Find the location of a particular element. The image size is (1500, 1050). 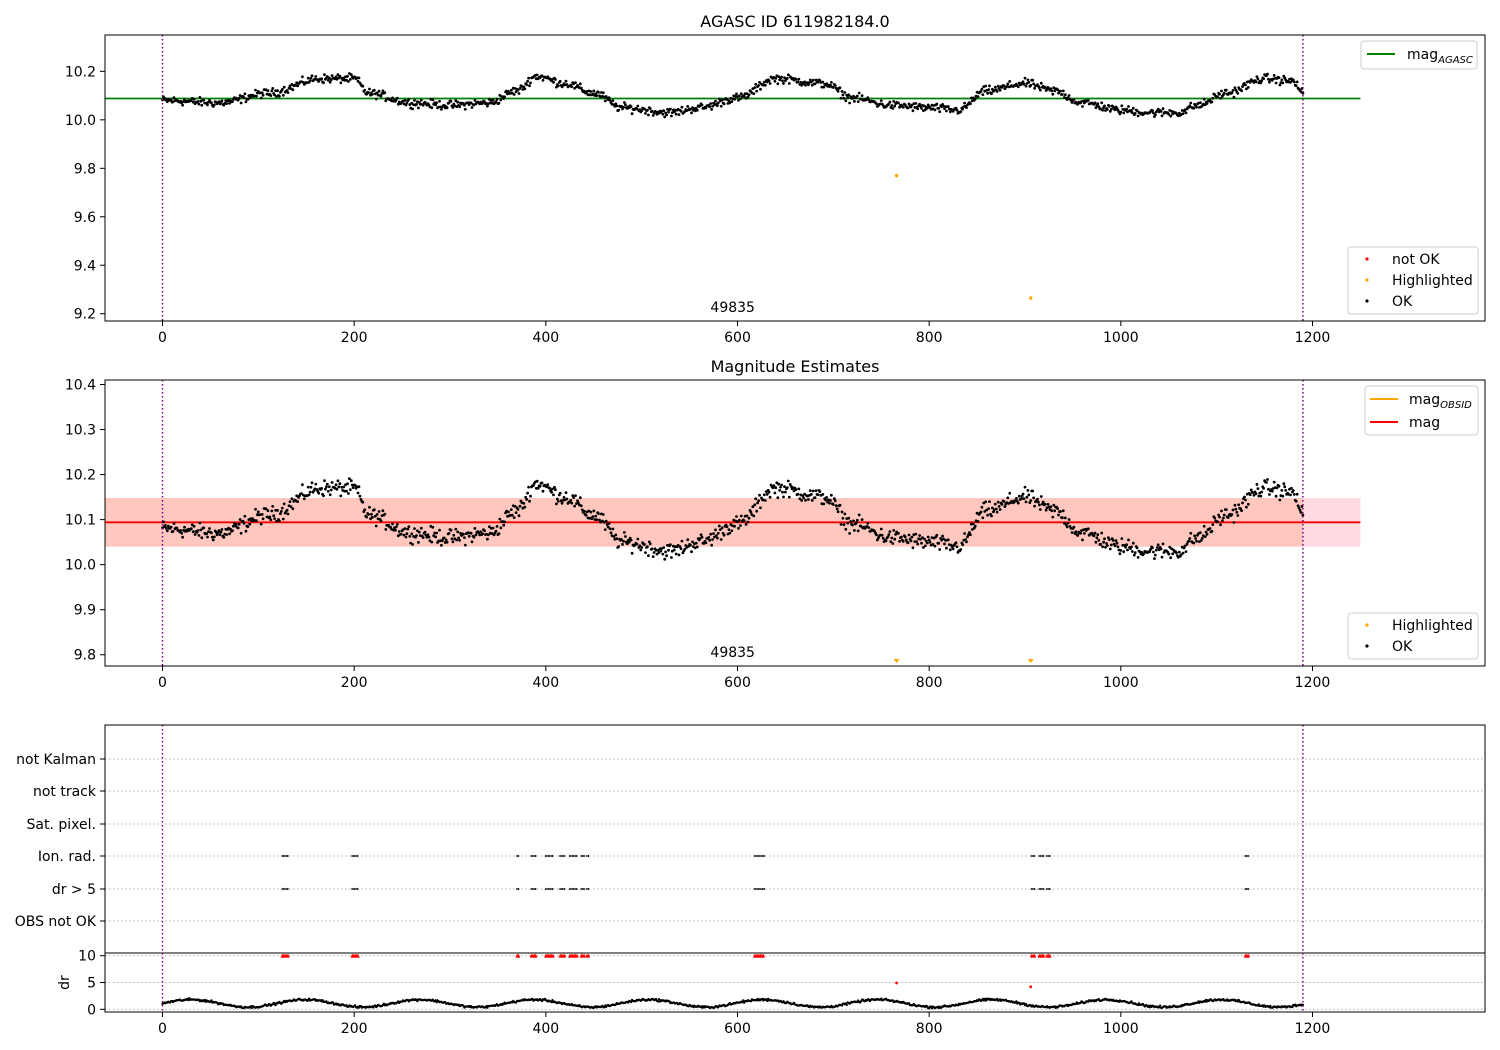

p1-ytick-label-4: 10.0 is located at coordinates (80, 121).